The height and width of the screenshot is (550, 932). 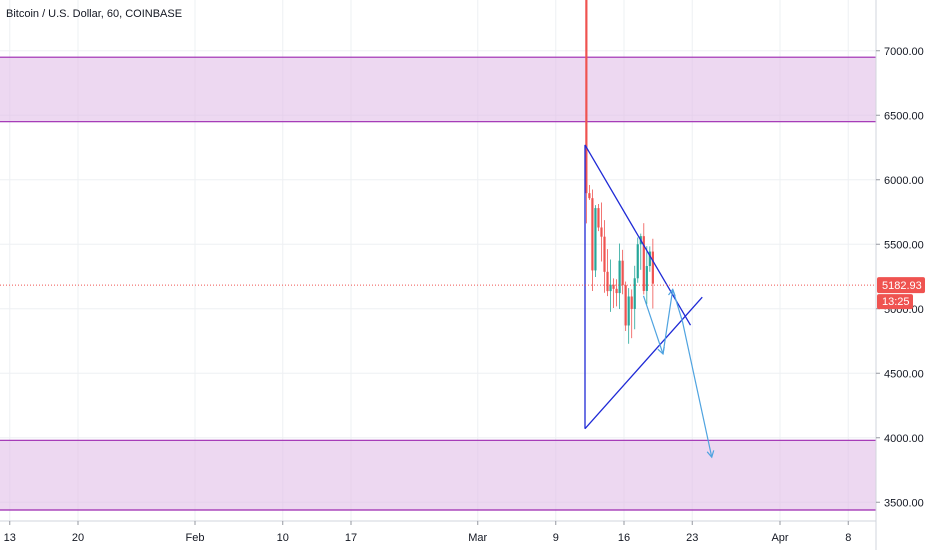 I want to click on time-tick-label: 13, so click(x=10, y=538).